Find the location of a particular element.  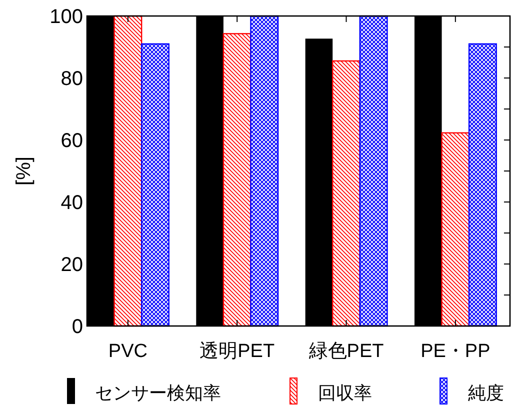

y-tick-label: 100 is located at coordinates (66, 17).